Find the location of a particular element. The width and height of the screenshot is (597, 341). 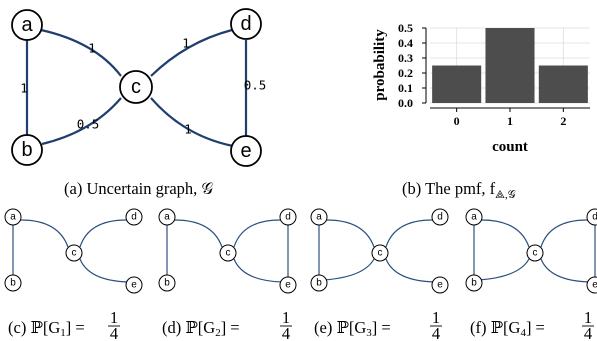

caption-f-suffix: ] = is located at coordinates (535, 327).